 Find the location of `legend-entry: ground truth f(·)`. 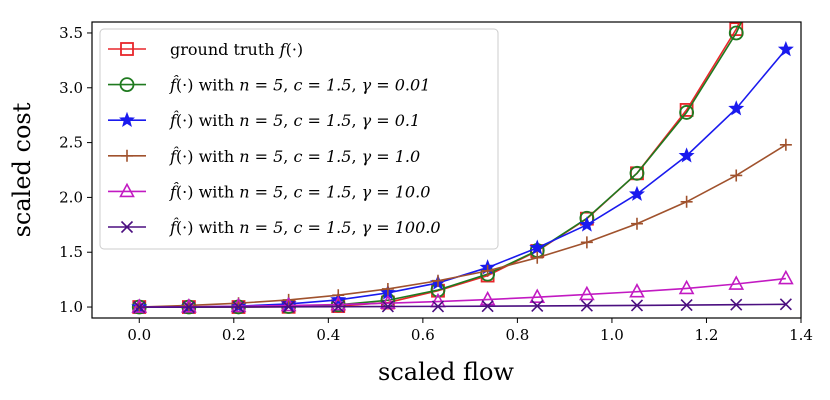

legend-entry: ground truth f(·) is located at coordinates (205, 49).